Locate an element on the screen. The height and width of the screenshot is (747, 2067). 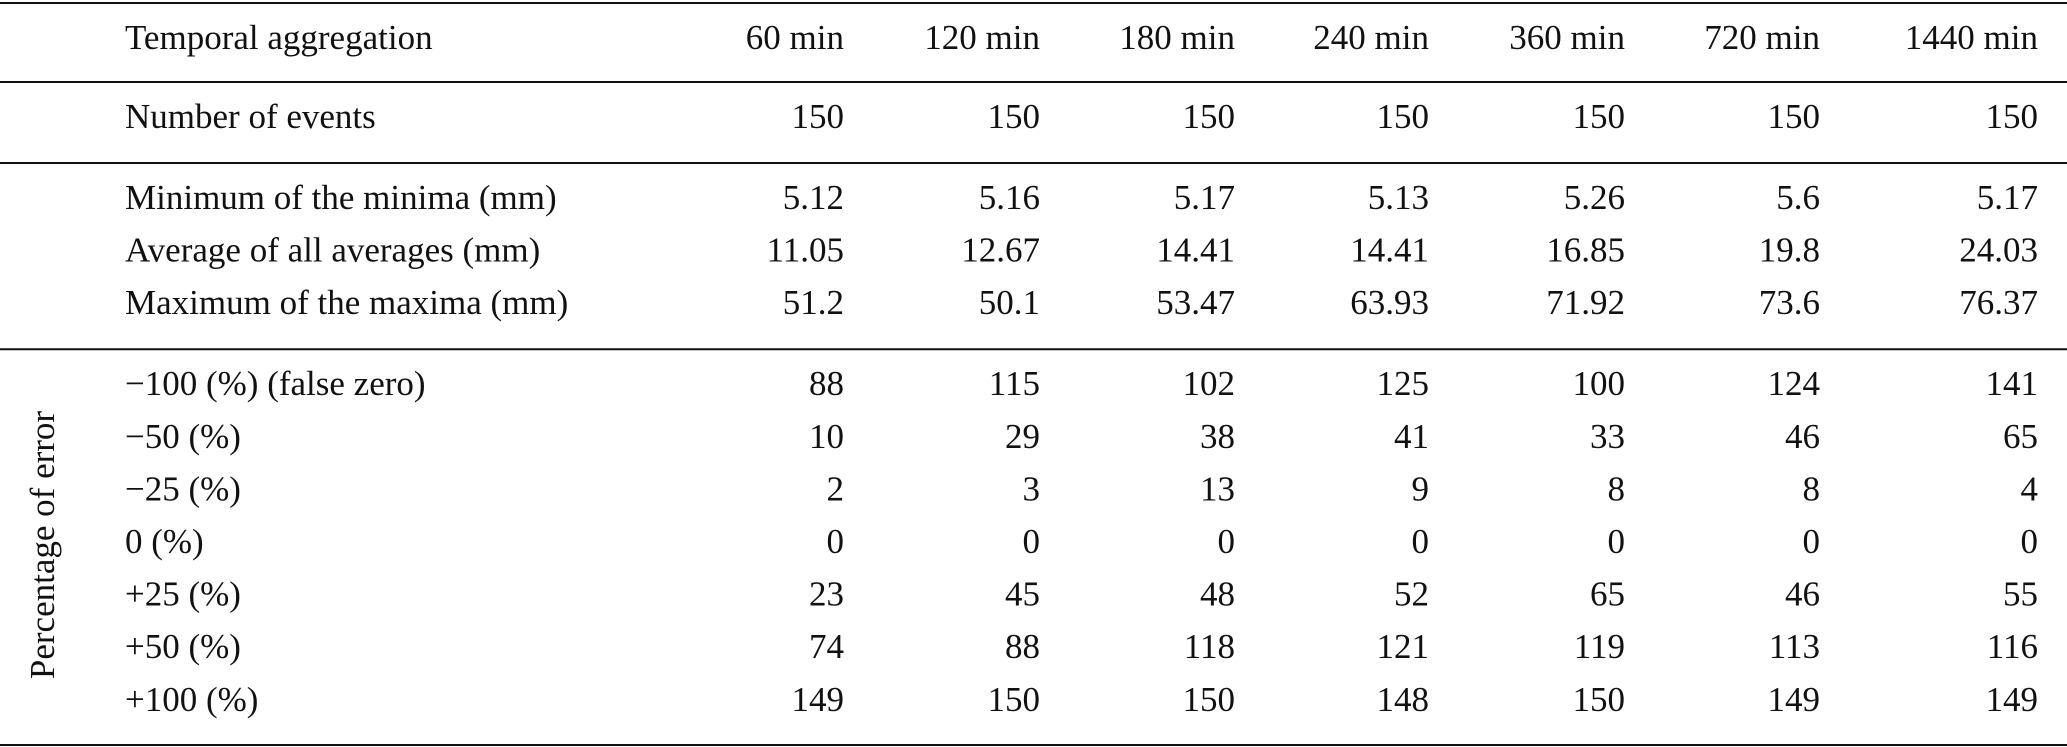
header-cell: 1440 min is located at coordinates (1971, 37).